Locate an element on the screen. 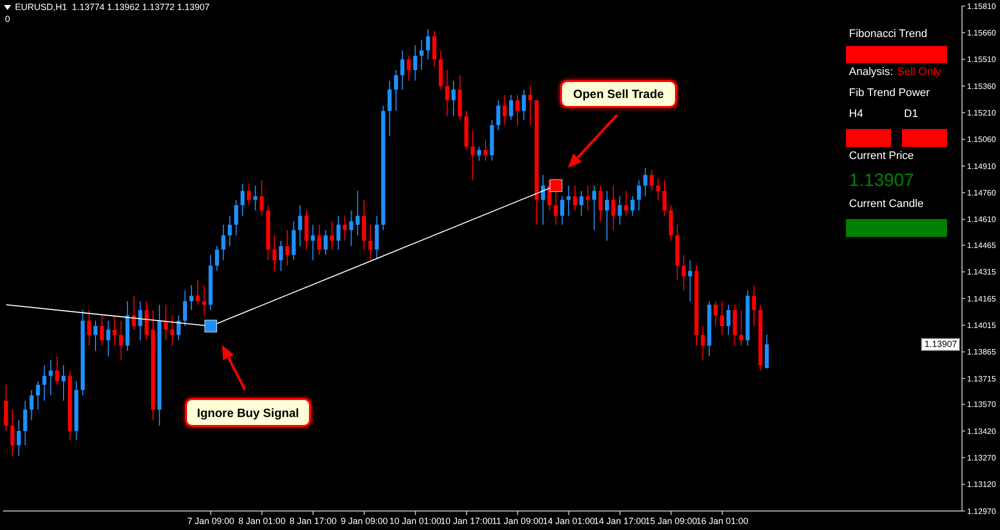 The height and width of the screenshot is (530, 1000). y-tick-label: 1.15210 is located at coordinates (981, 113).